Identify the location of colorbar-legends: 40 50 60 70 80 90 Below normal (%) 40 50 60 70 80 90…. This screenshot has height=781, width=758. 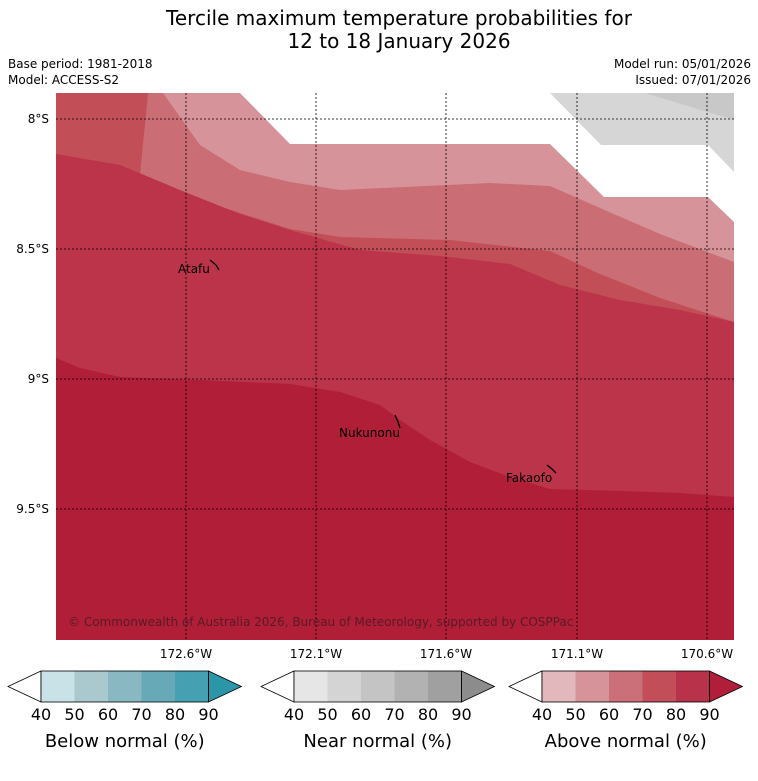
(375, 711).